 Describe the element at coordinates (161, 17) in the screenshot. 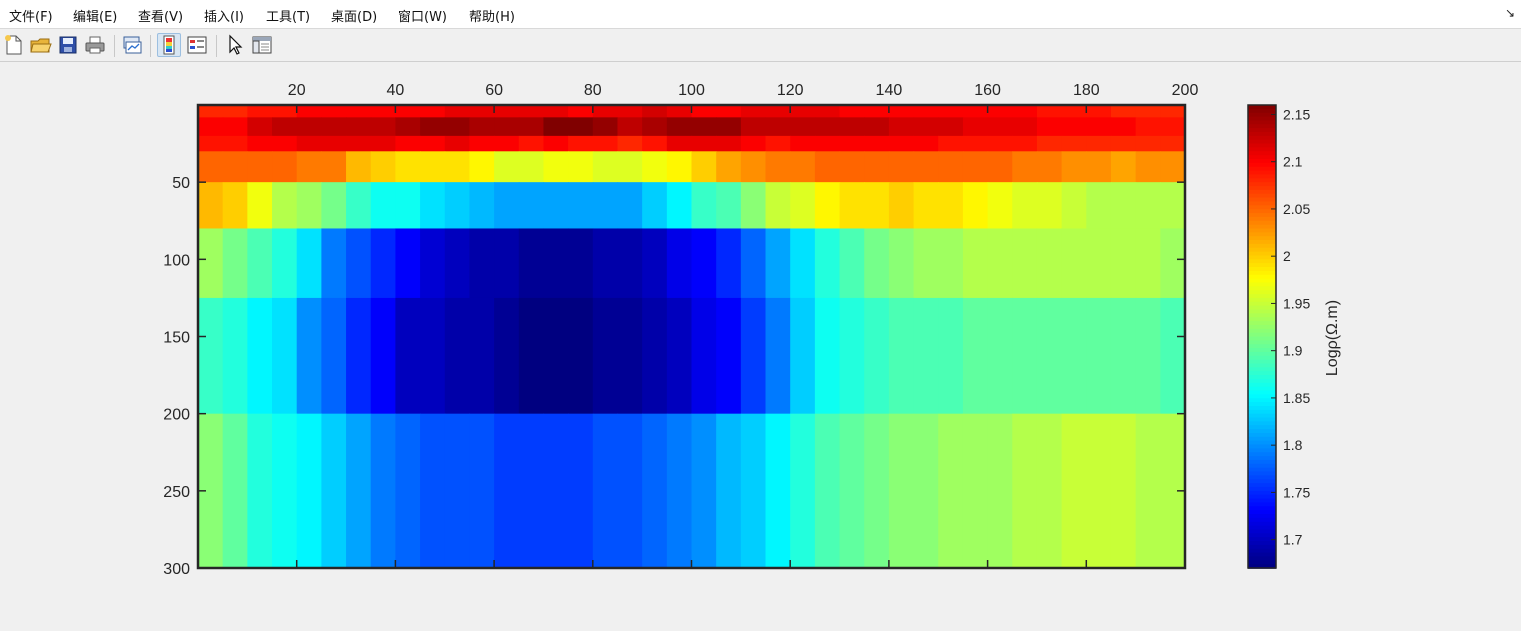

I see `menu-view: 查看(V)` at that location.